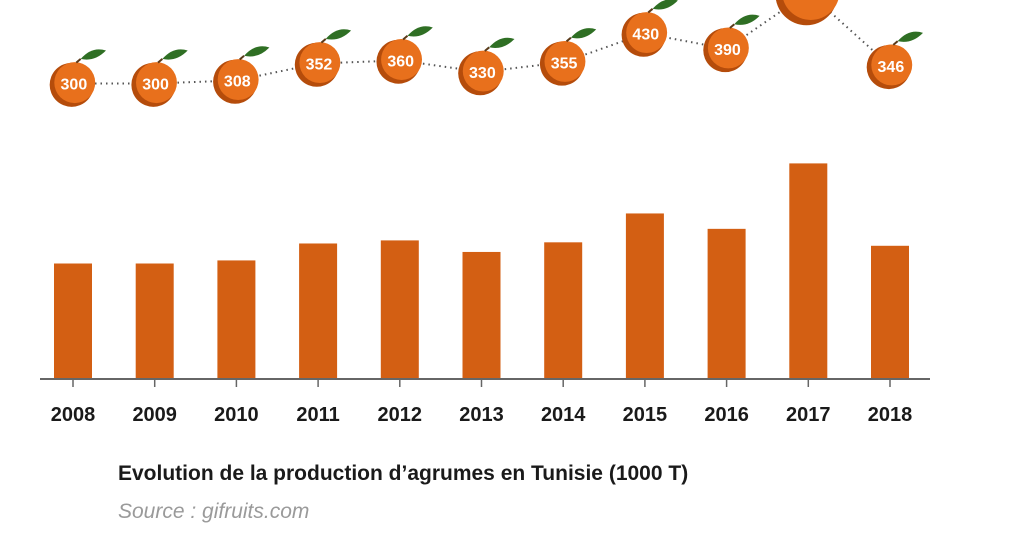 Image resolution: width=1015 pixels, height=543 pixels. Describe the element at coordinates (317, 415) in the screenshot. I see `x-tick-label: 2011` at that location.